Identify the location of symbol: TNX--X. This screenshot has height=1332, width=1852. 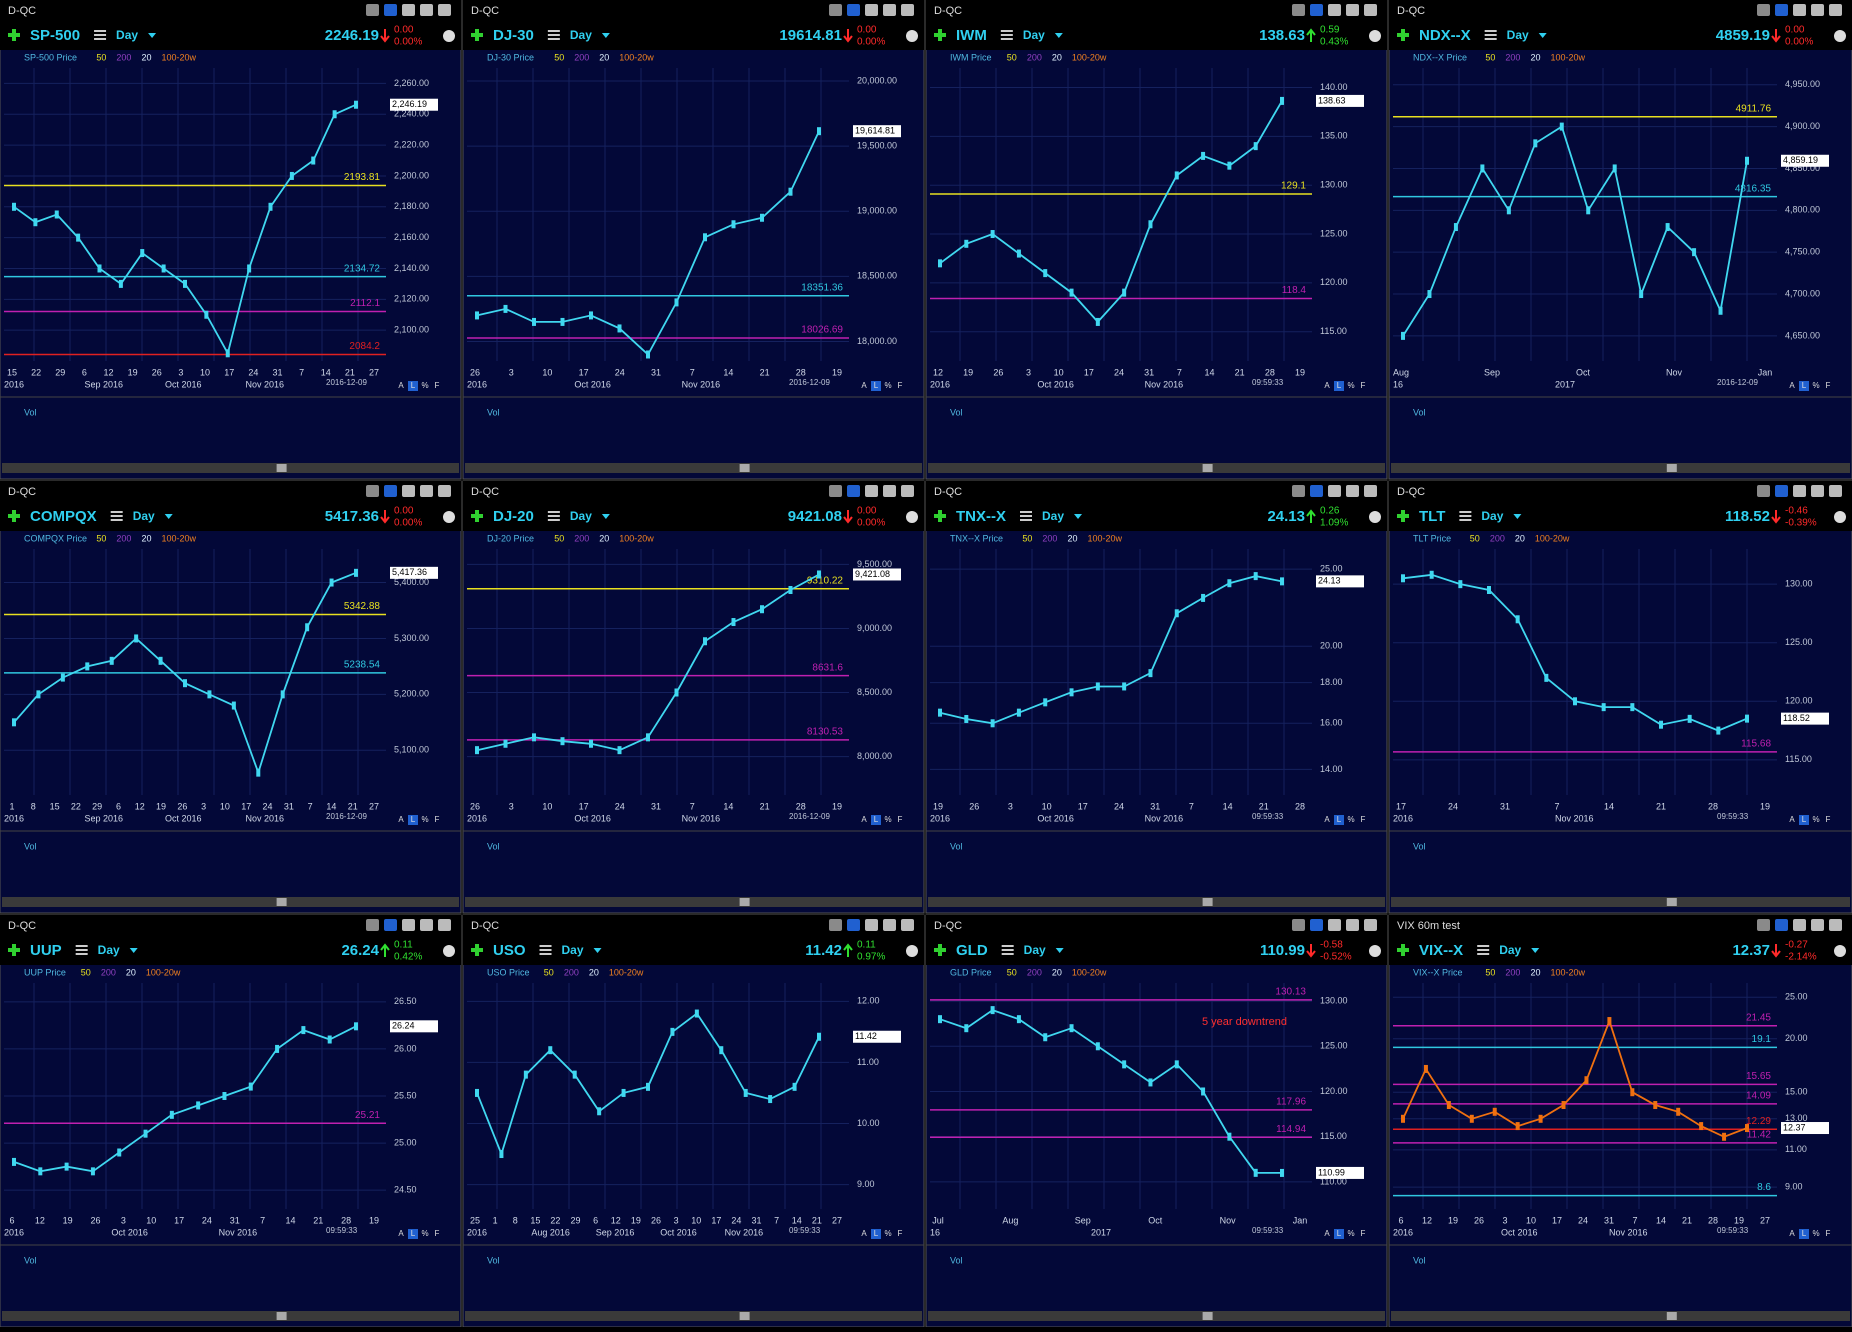
(981, 516).